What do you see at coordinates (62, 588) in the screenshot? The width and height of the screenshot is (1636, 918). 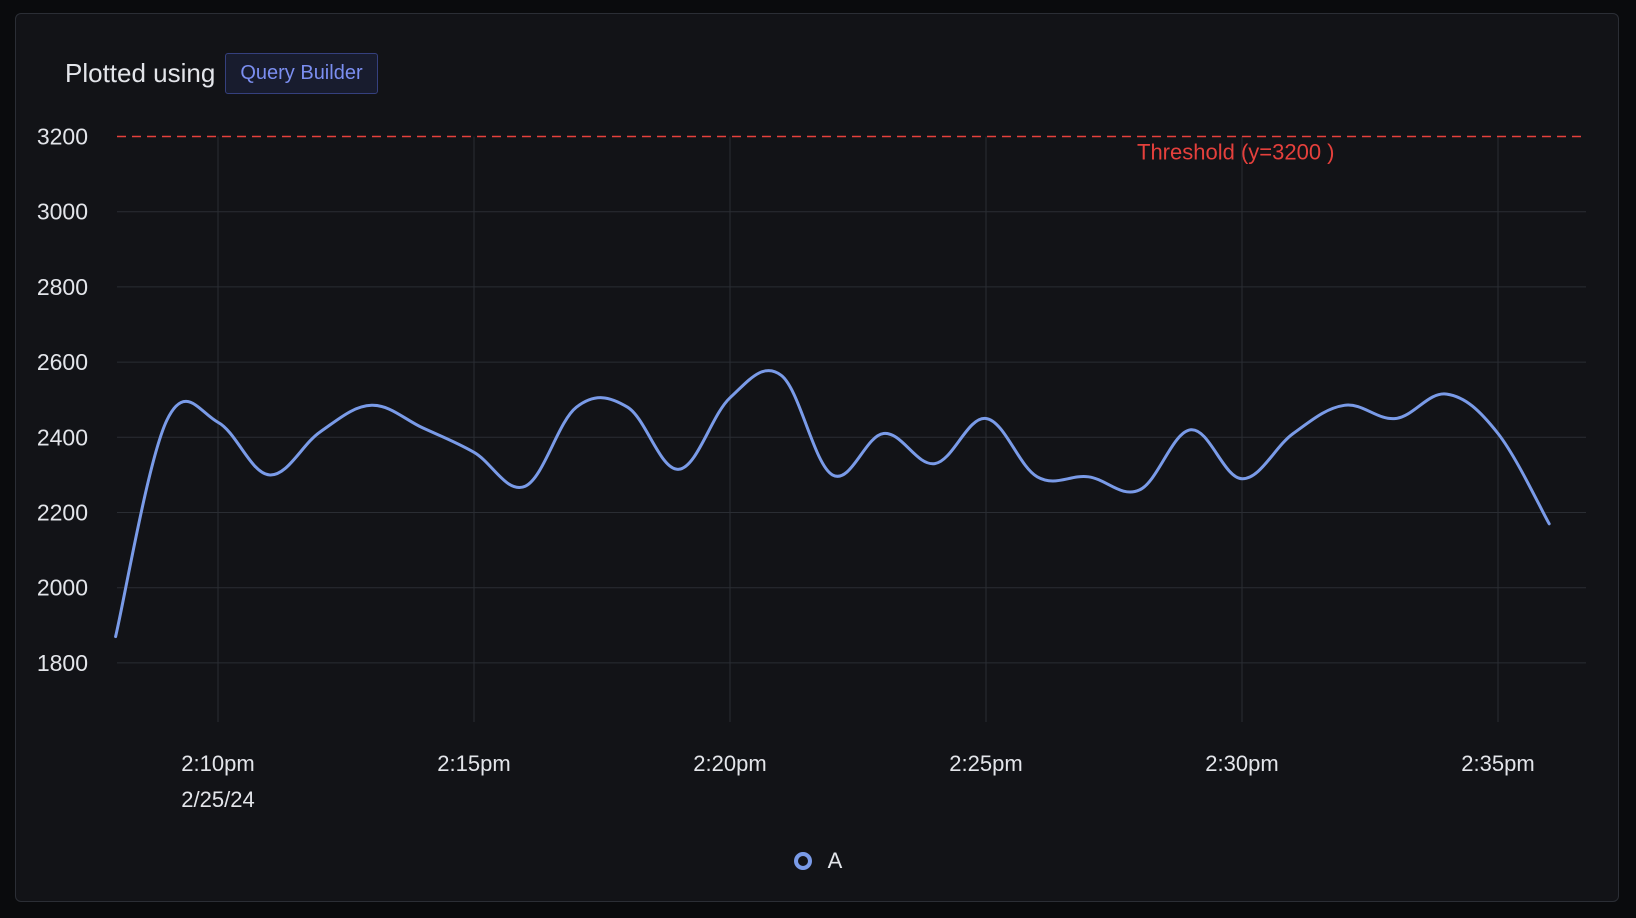 I see `y-tick-label: 2000` at bounding box center [62, 588].